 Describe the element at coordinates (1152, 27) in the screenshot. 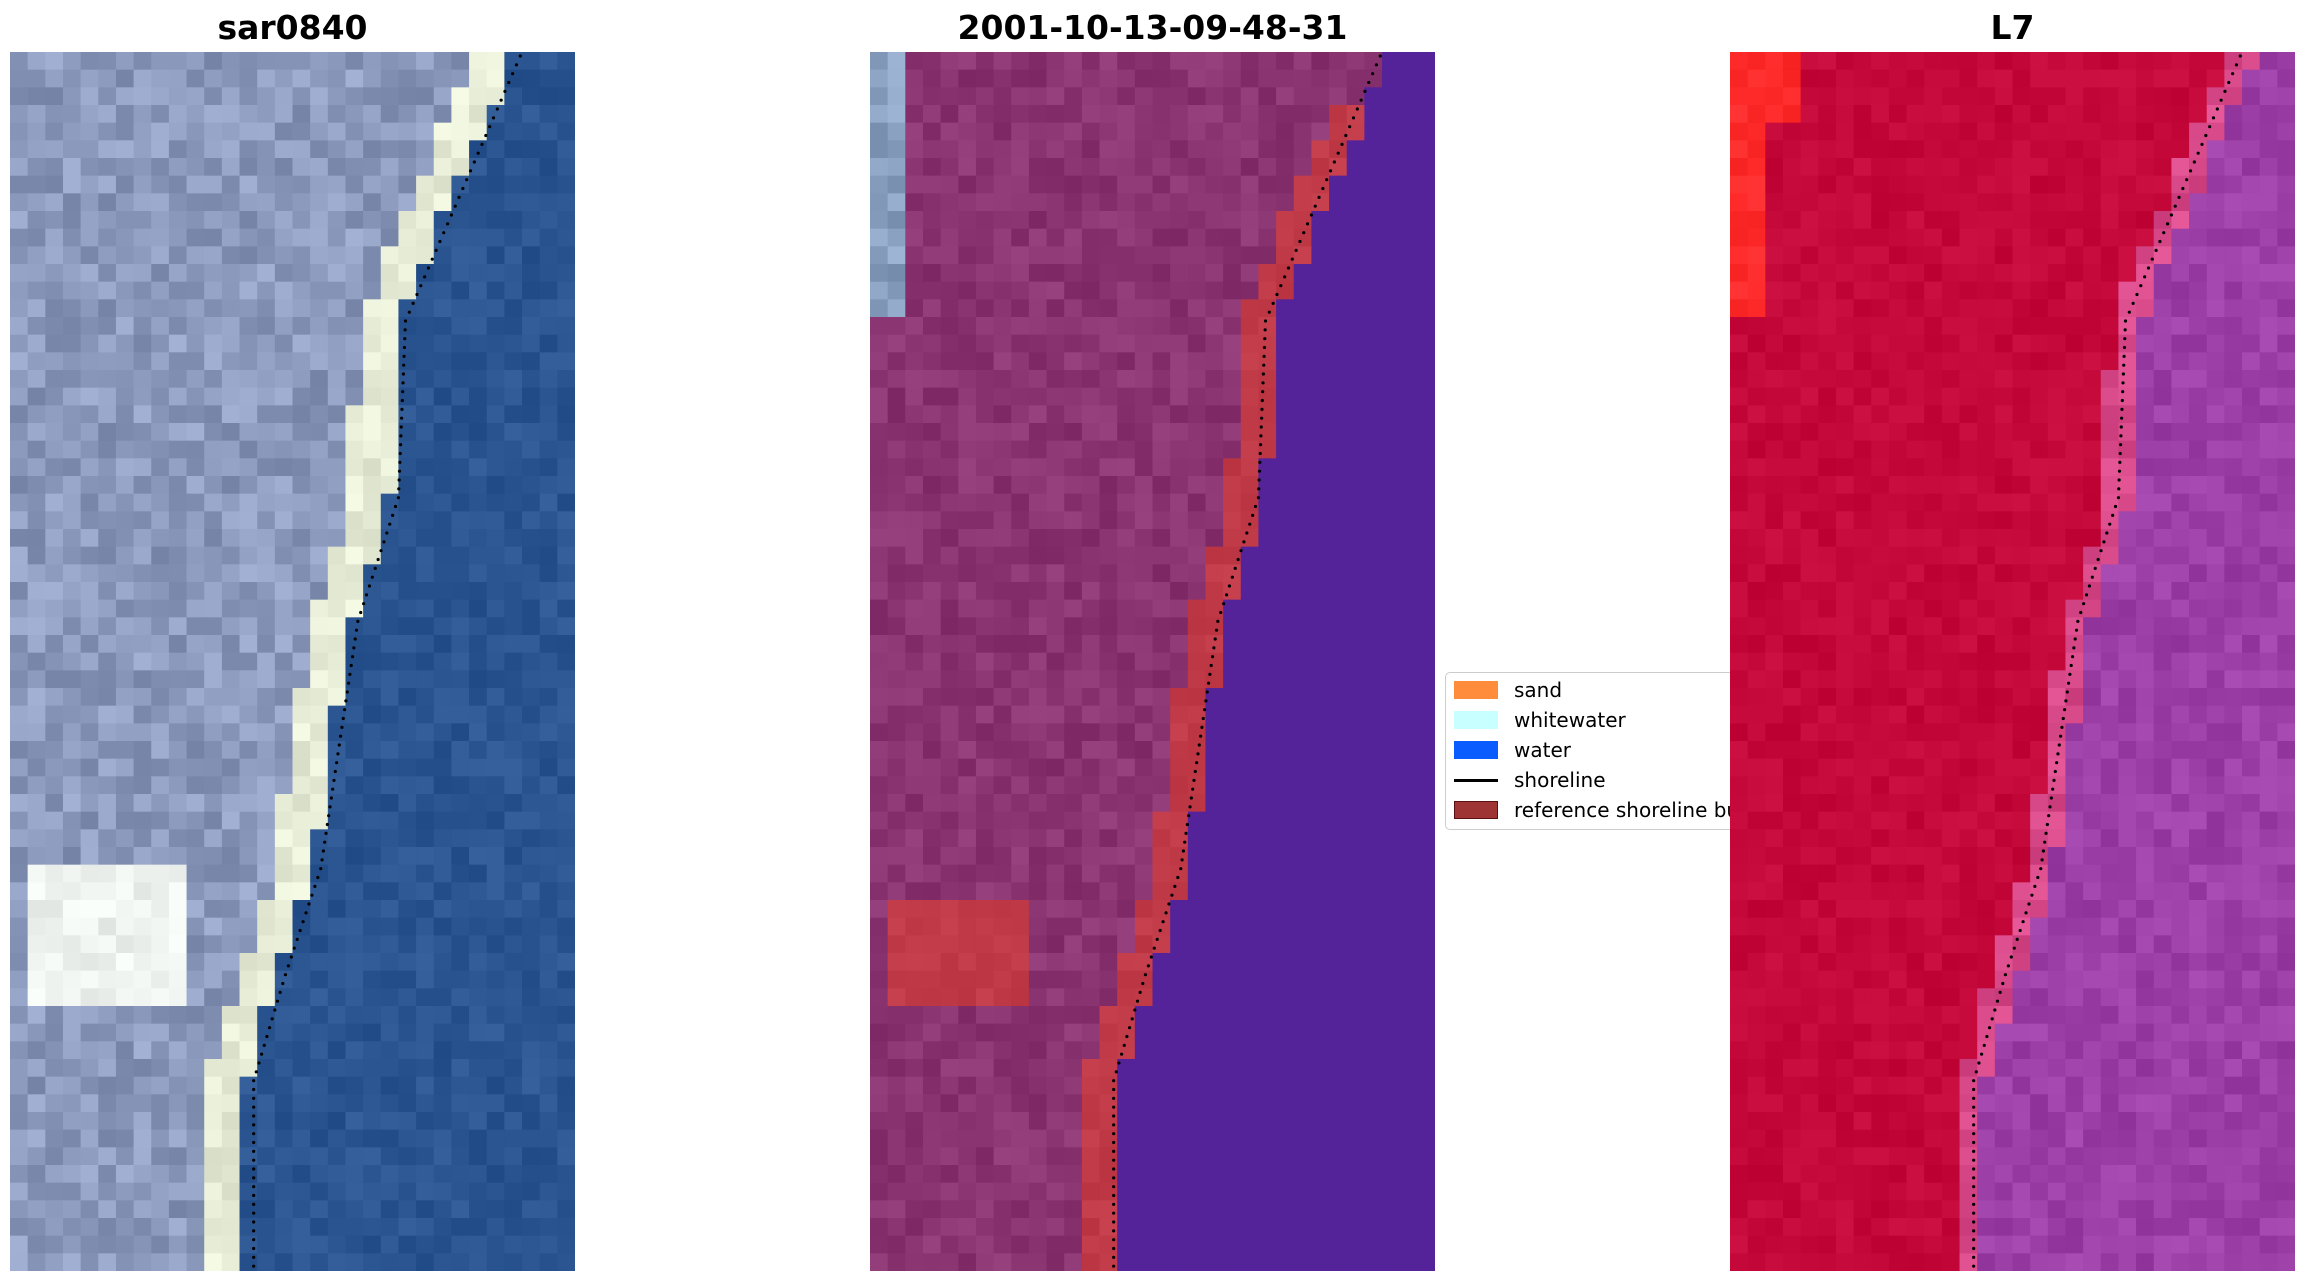

I see `panel-title-classification: 2001-10-13-09-48-31` at that location.